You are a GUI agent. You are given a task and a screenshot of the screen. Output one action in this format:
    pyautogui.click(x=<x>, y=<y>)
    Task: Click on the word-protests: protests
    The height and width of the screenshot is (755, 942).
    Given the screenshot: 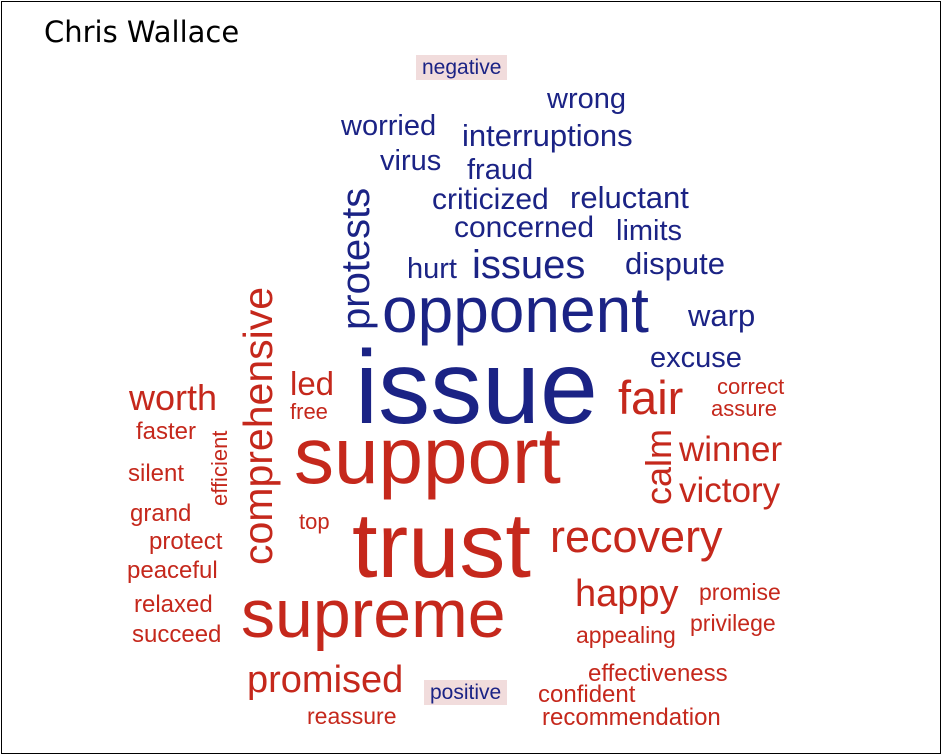 What is the action you would take?
    pyautogui.click(x=356, y=258)
    